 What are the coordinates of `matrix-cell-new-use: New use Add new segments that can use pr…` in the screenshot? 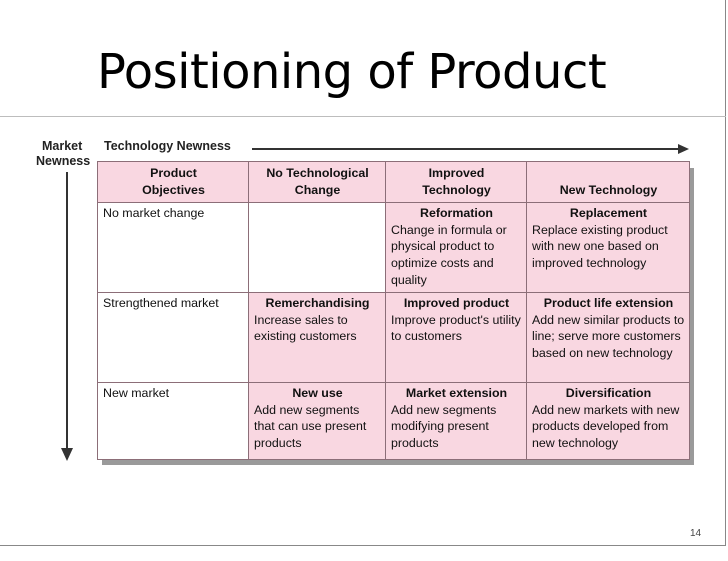 It's located at (317, 421).